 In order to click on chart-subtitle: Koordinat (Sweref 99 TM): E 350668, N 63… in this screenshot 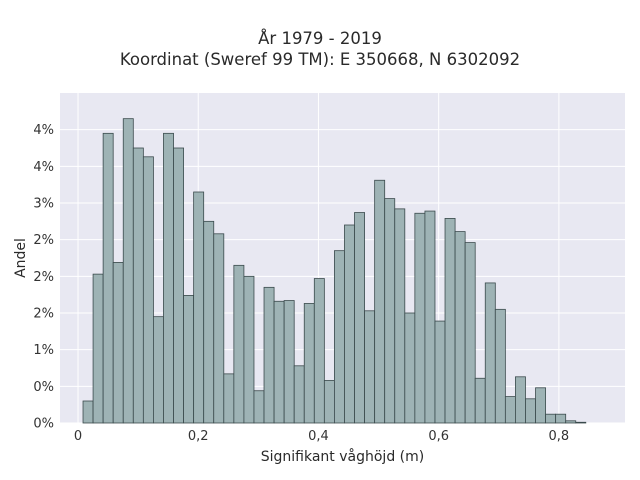, I will do `click(320, 59)`.